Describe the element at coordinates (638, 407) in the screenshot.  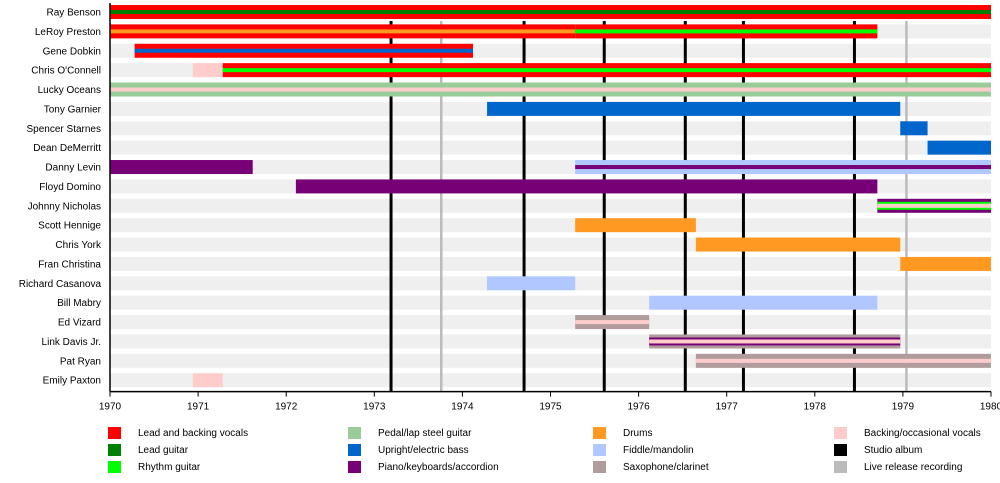
I see `x-tick-label: 1976` at that location.